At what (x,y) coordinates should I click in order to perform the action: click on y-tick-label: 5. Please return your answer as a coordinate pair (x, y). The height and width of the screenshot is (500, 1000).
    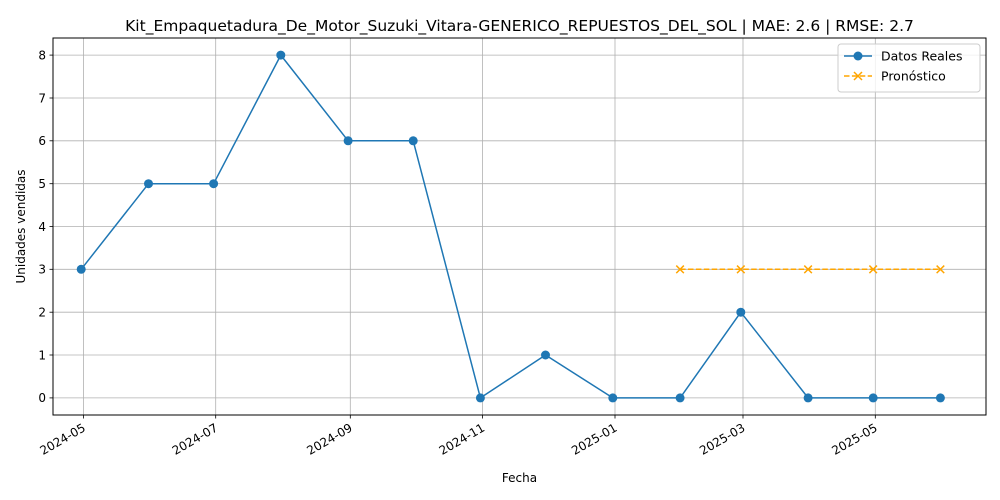
    Looking at the image, I should click on (42, 184).